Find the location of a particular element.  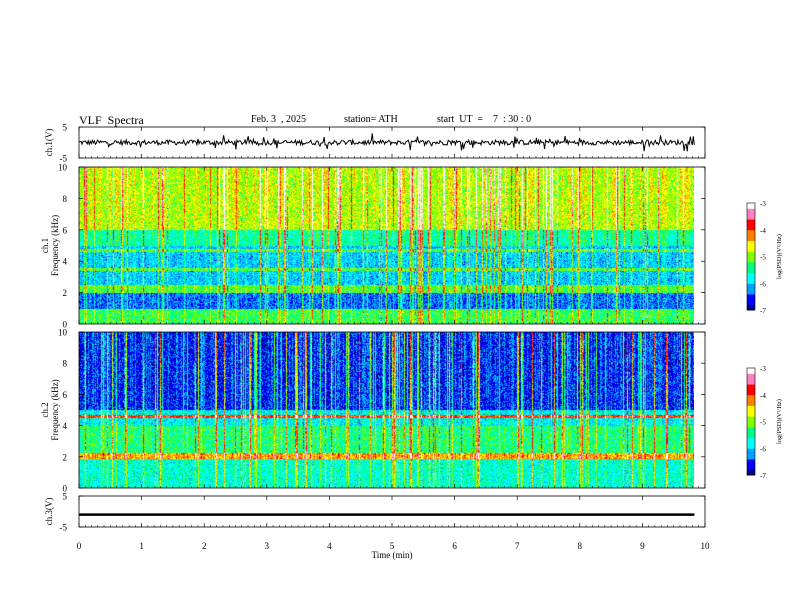

panel-frame is located at coordinates (392, 511).